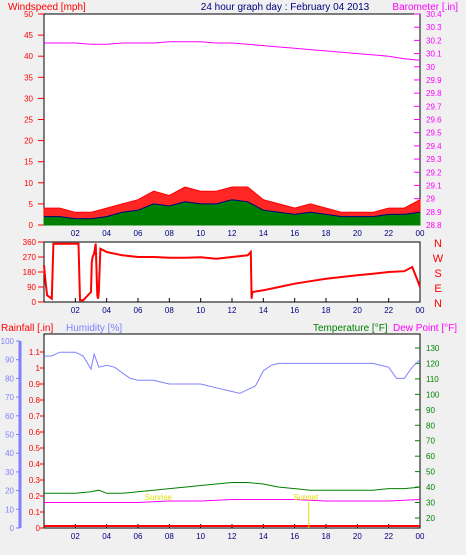 This screenshot has width=466, height=555. Describe the element at coordinates (8, 341) in the screenshot. I see `humidity-tick: 100` at that location.